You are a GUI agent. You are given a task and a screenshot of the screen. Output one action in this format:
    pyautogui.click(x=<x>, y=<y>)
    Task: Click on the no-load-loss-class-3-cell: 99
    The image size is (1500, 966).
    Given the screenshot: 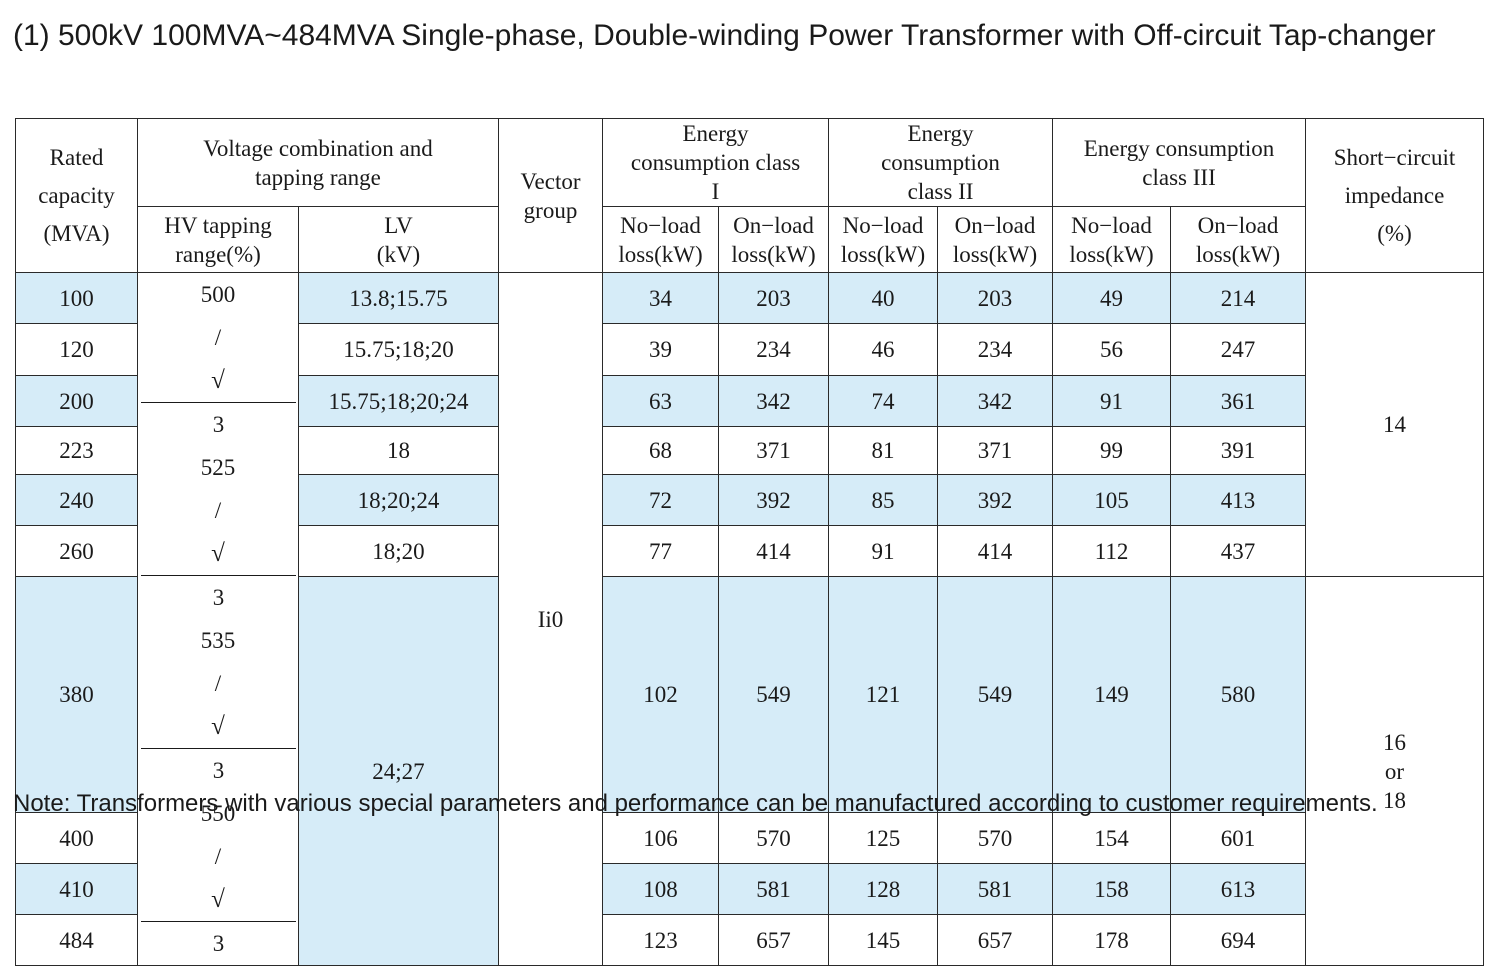 What is the action you would take?
    pyautogui.click(x=1112, y=450)
    